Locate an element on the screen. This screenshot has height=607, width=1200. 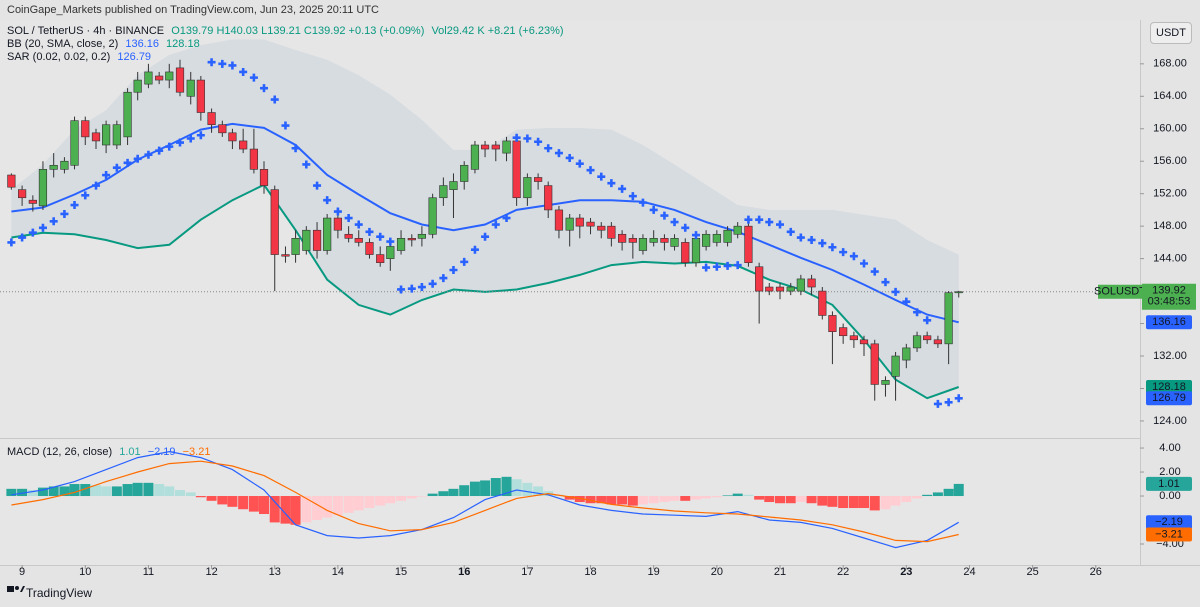
price-badge is located at coordinates (1169, 296).